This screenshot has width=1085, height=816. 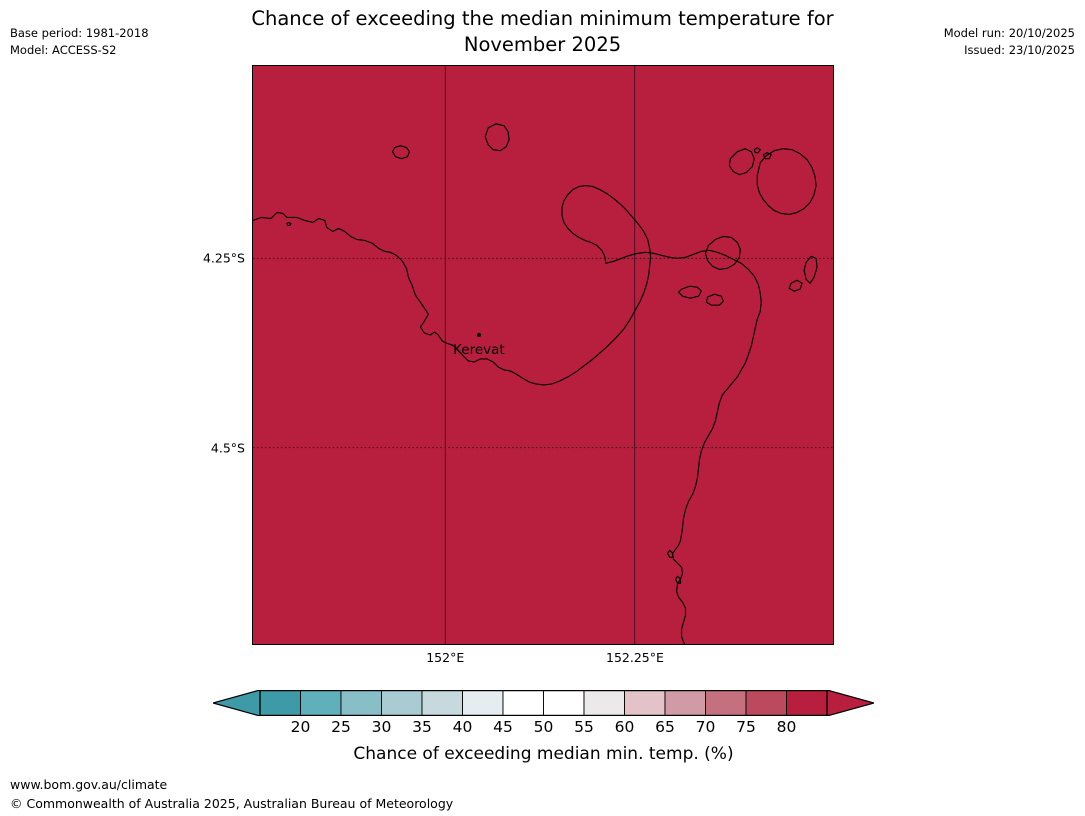 I want to click on colorbar-tick-label: 50, so click(x=543, y=727).